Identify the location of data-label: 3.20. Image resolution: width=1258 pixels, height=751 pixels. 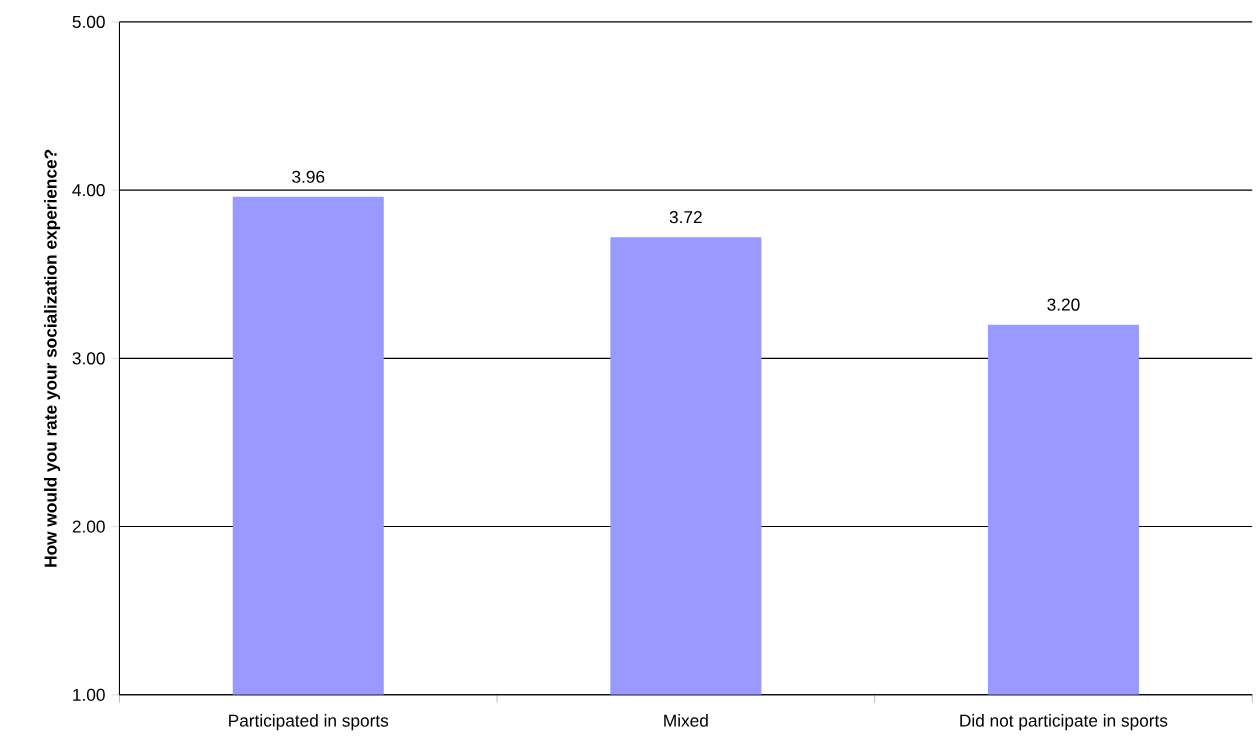
(1063, 304).